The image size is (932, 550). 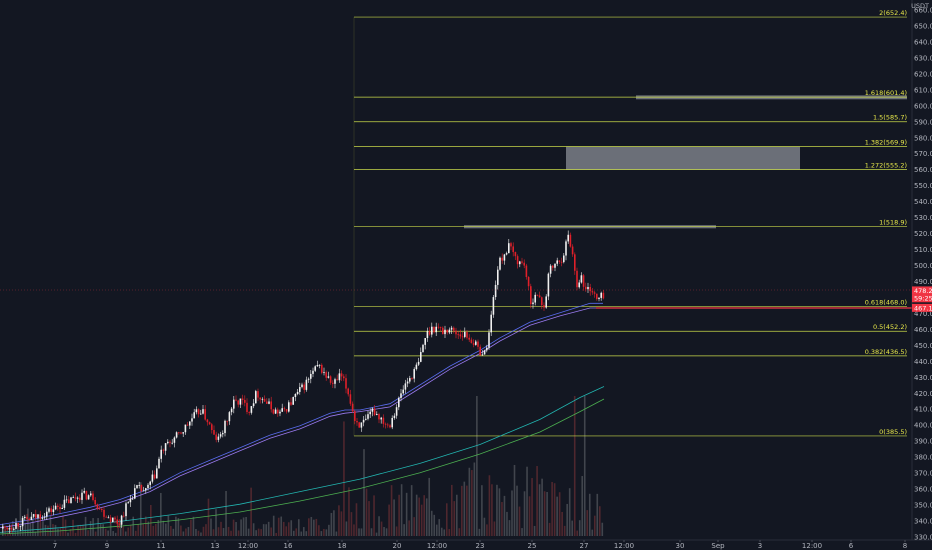 I want to click on price-tick-label: 650.0, so click(x=923, y=26).